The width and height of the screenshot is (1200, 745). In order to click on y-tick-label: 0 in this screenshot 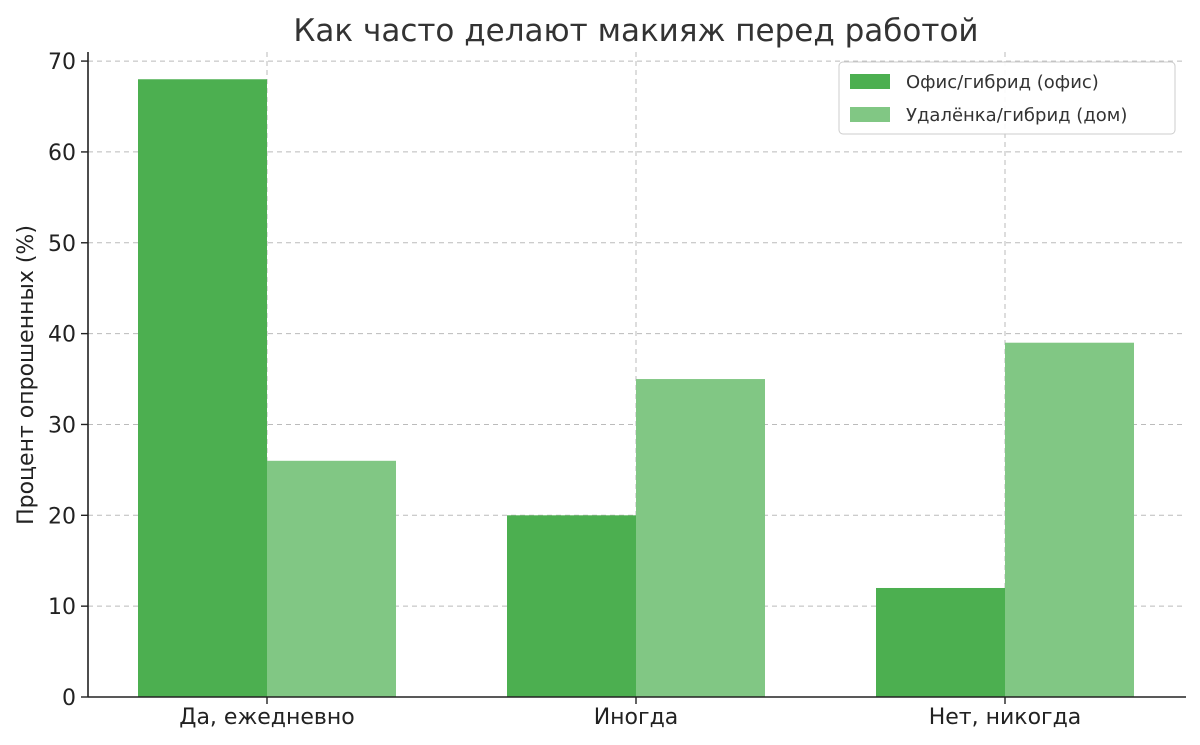, I will do `click(69, 698)`.